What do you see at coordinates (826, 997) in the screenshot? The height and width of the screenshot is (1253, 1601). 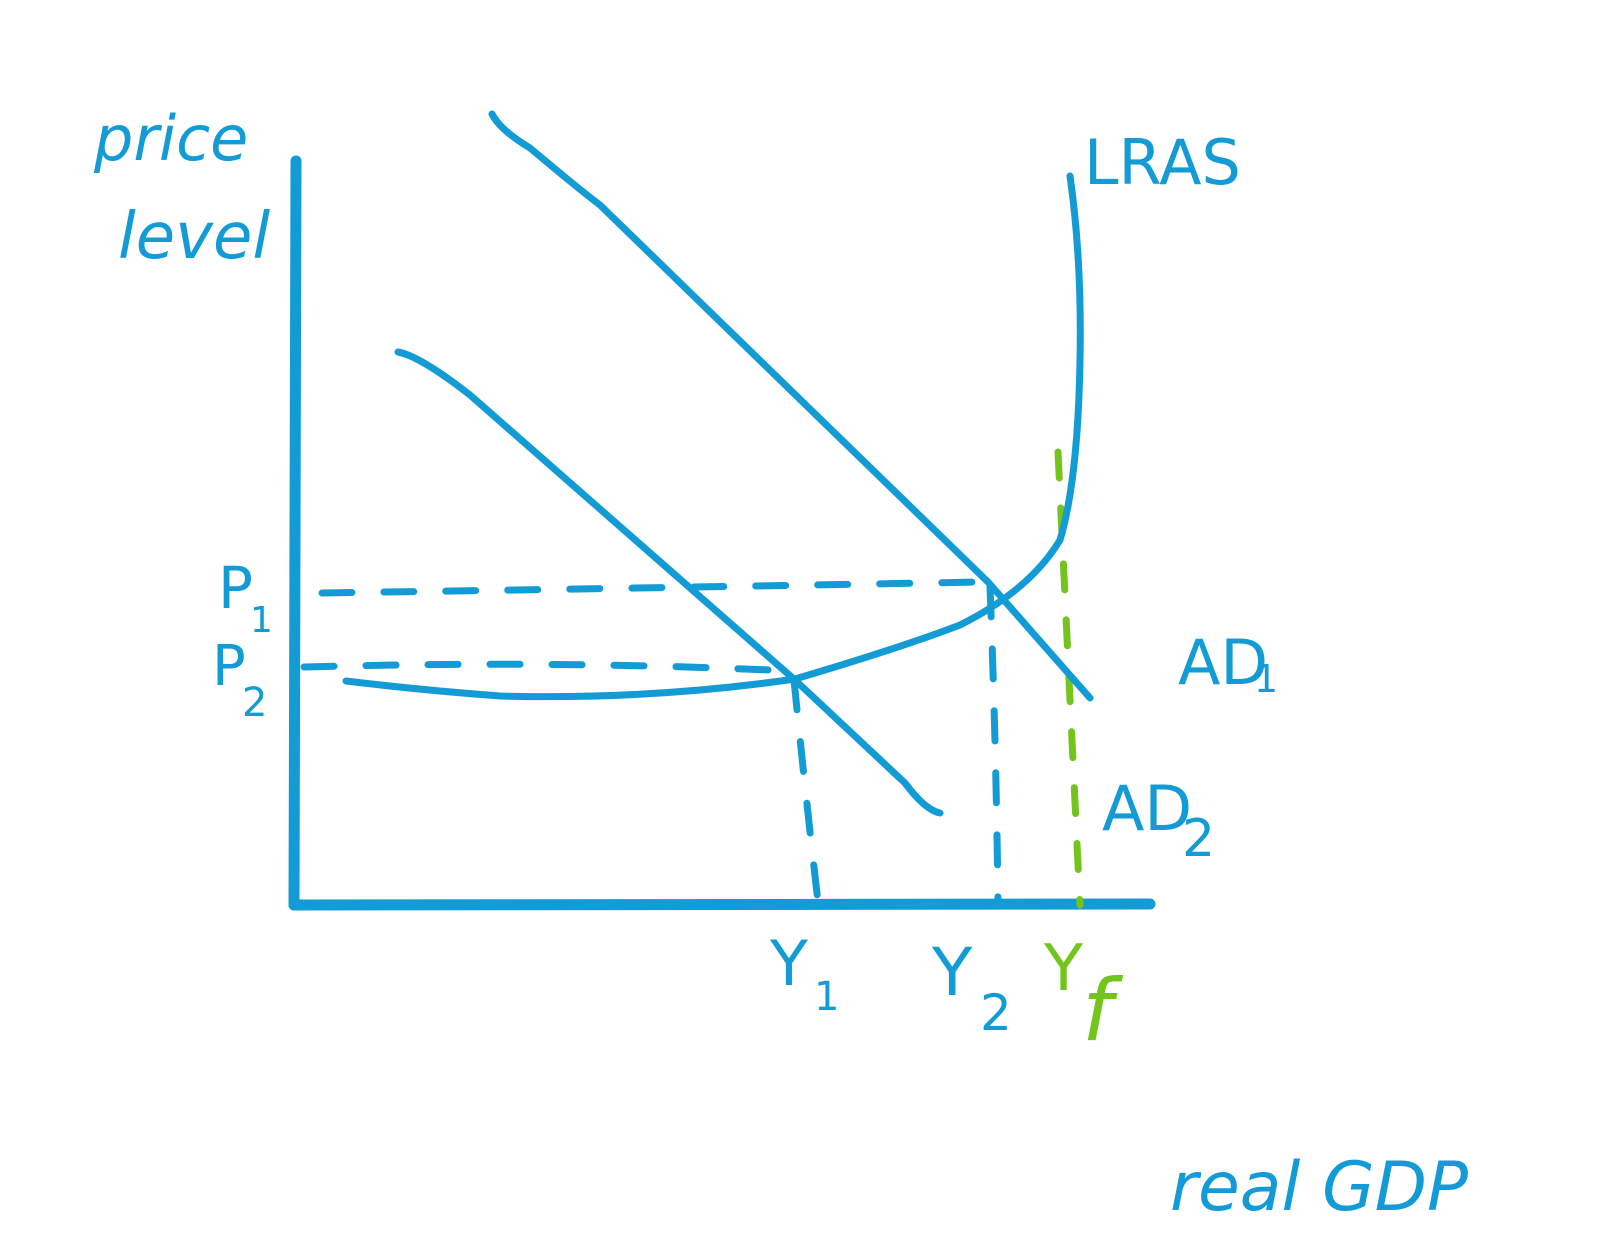 I see `y1-subscript: 1` at bounding box center [826, 997].